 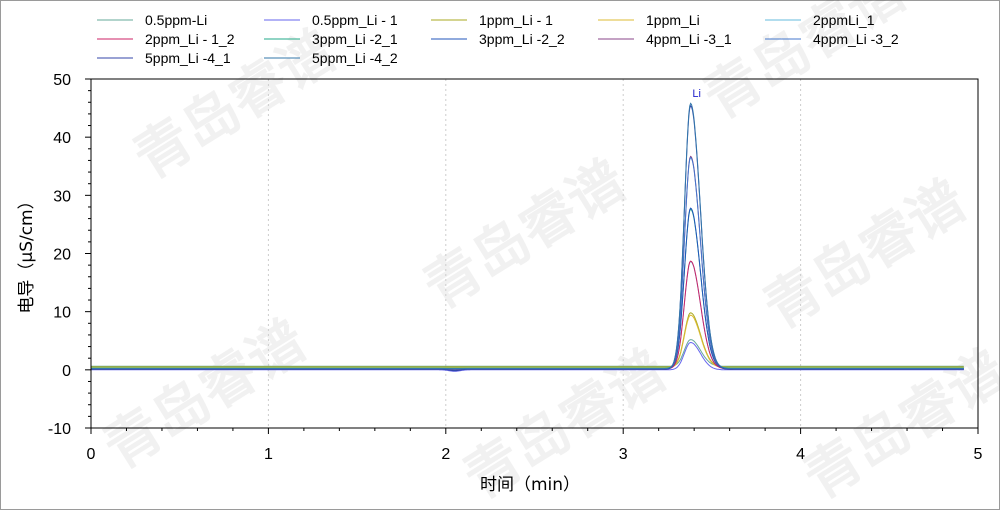 What do you see at coordinates (696, 94) in the screenshot?
I see `peak-label-li: Li` at bounding box center [696, 94].